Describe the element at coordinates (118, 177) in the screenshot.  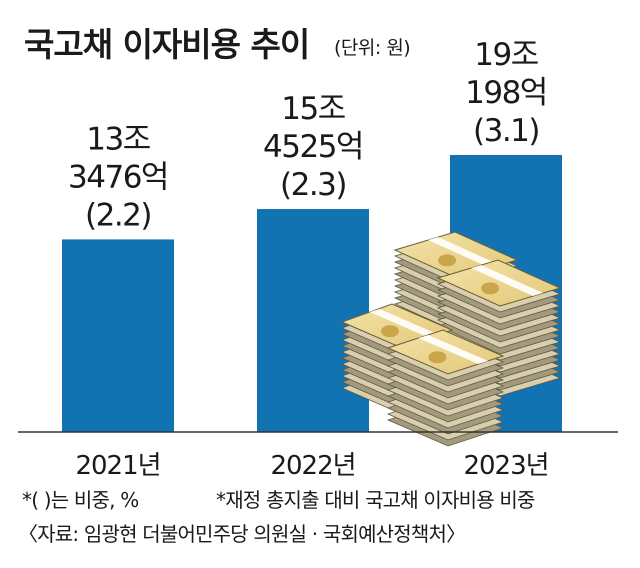
I see `bar-value-label: 3476억` at that location.